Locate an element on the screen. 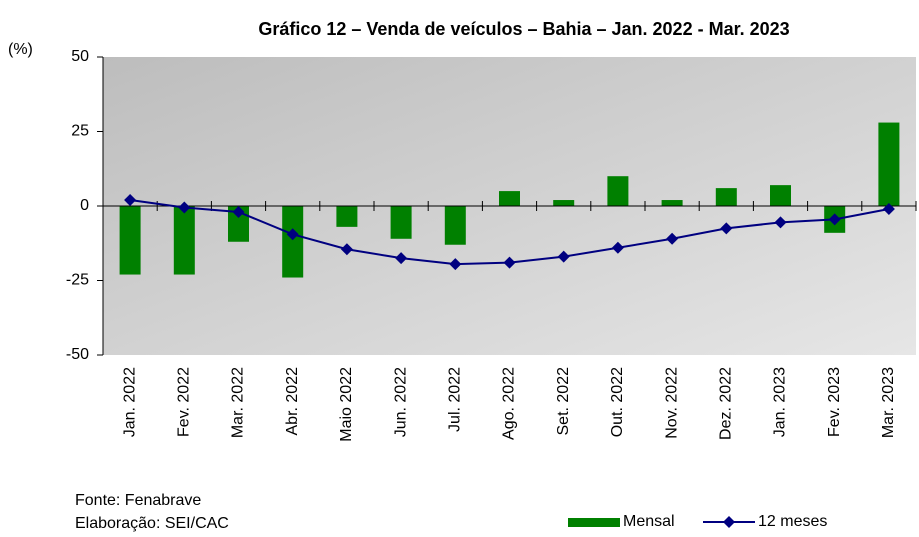  x-tick-label: Mar. 2022 is located at coordinates (238, 402).